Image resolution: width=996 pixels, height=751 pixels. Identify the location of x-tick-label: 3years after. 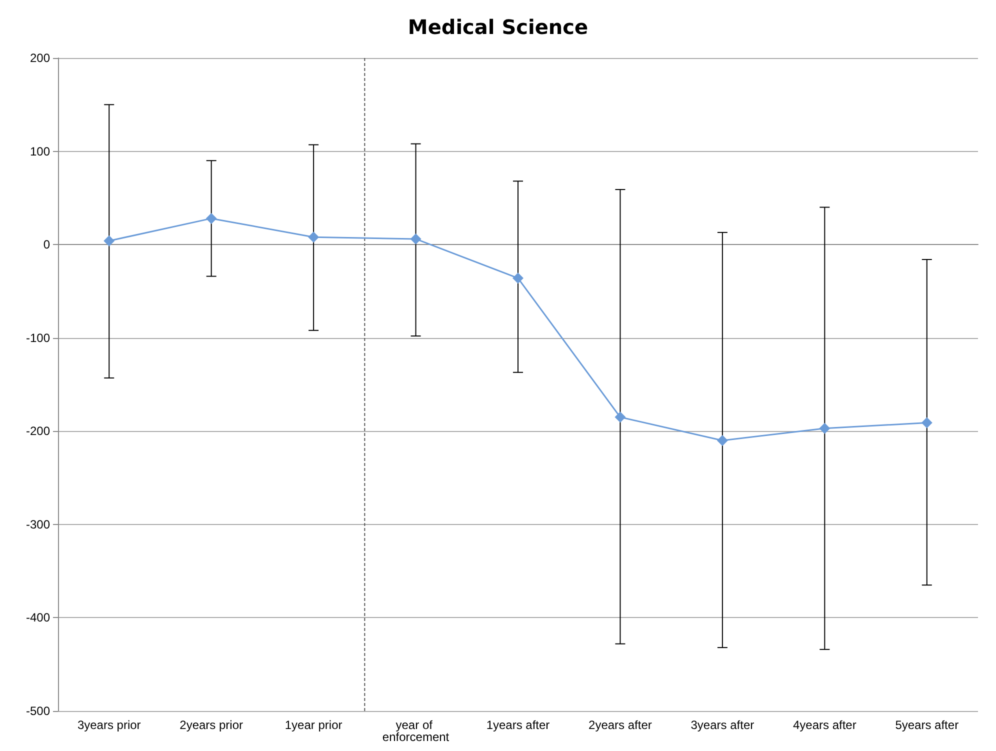
(722, 725).